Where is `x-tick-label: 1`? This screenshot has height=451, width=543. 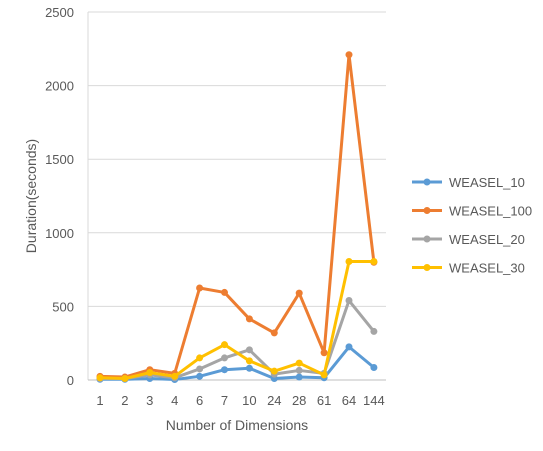
x-tick-label: 1 is located at coordinates (99, 400).